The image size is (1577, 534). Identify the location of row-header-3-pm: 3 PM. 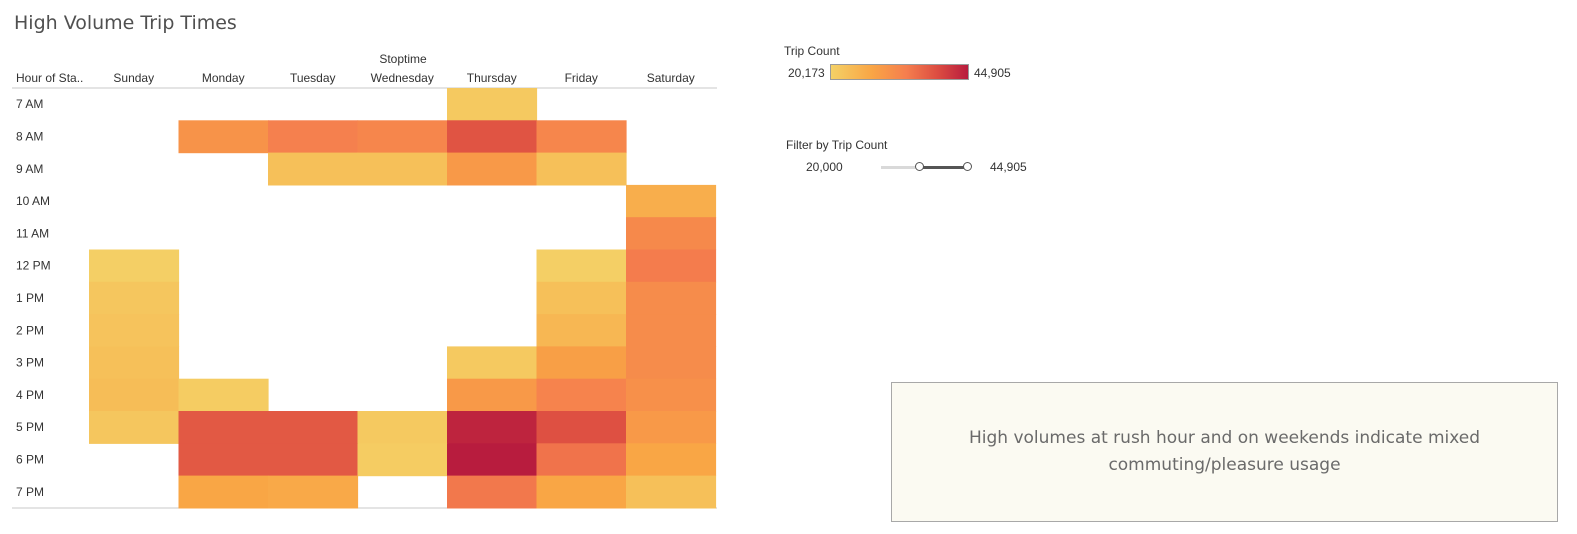
(30, 363).